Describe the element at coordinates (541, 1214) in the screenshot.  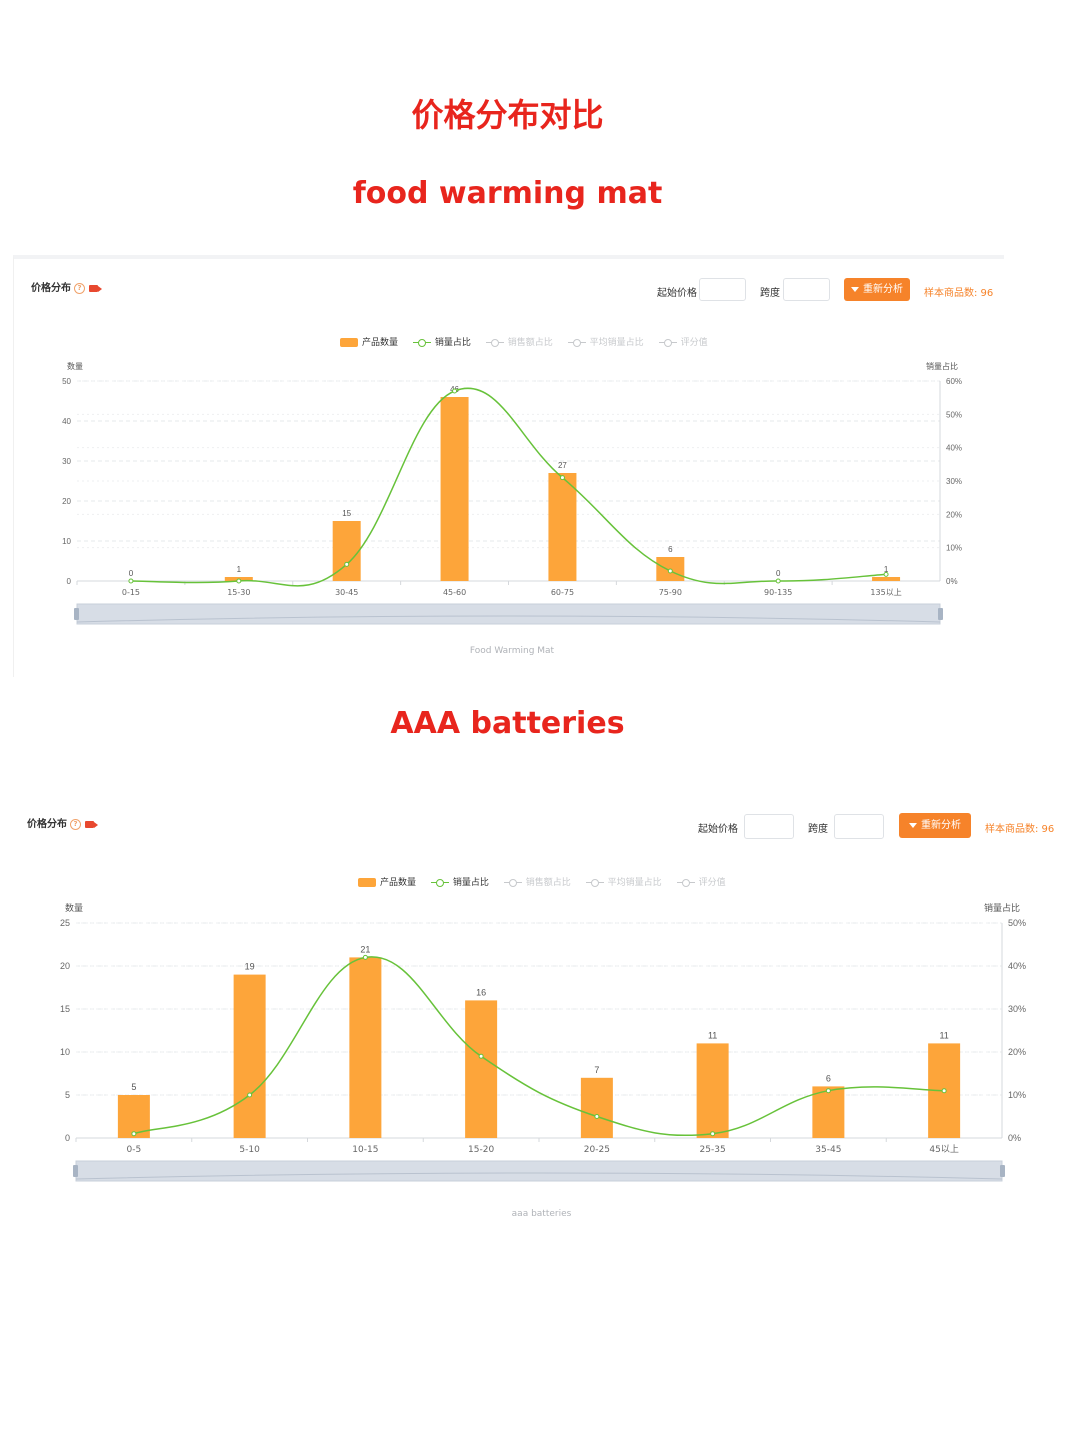
I see `chart-footer-label: aaa batteries` at that location.